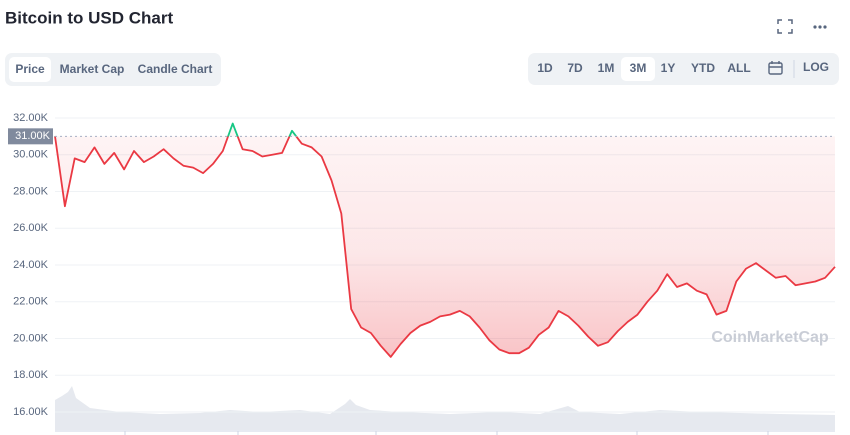 The image size is (850, 435). What do you see at coordinates (775, 68) in the screenshot?
I see `calendar-icon` at bounding box center [775, 68].